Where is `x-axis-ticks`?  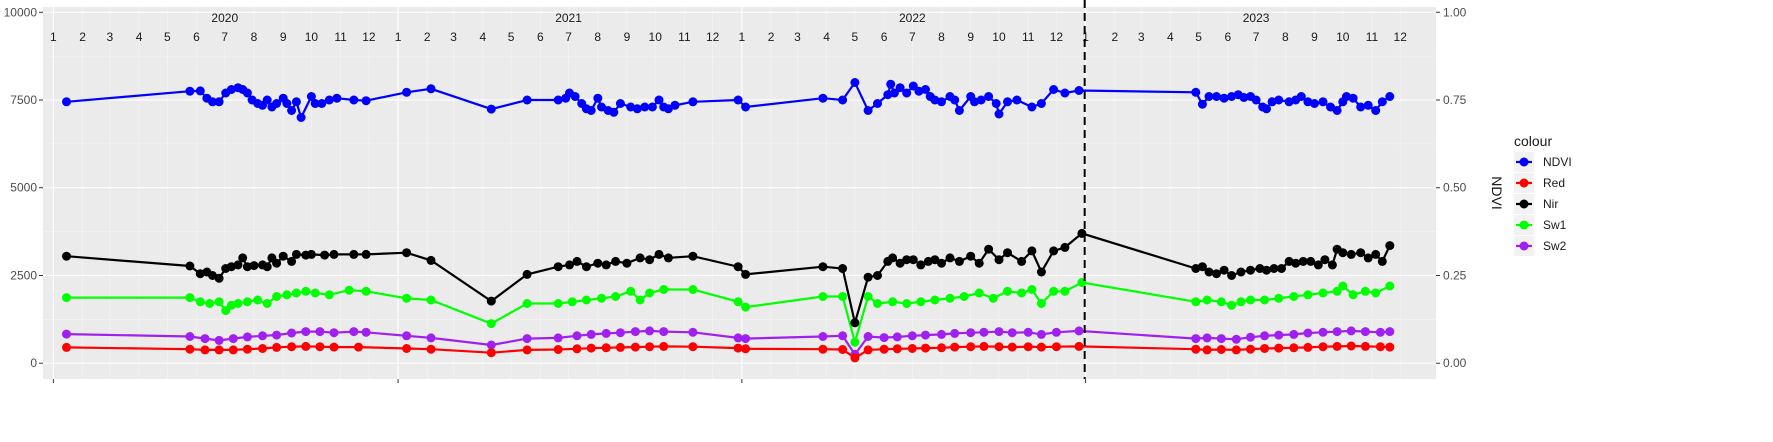 x-axis-ticks is located at coordinates (569, 381).